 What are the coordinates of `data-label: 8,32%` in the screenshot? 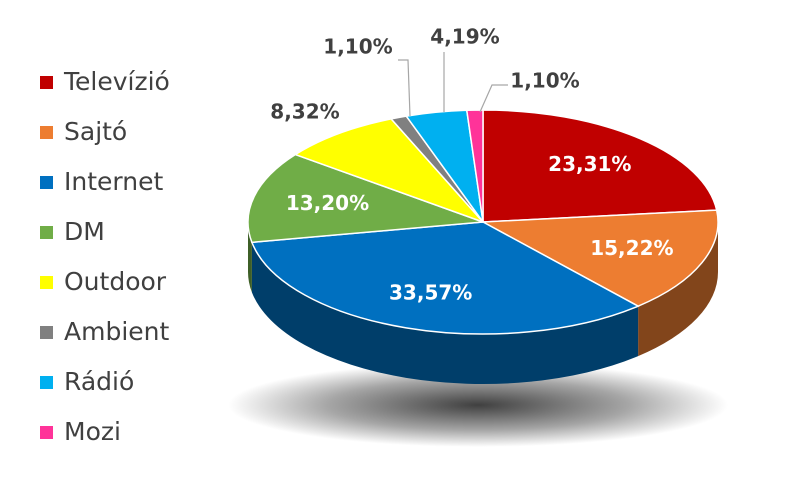 It's located at (304, 112).